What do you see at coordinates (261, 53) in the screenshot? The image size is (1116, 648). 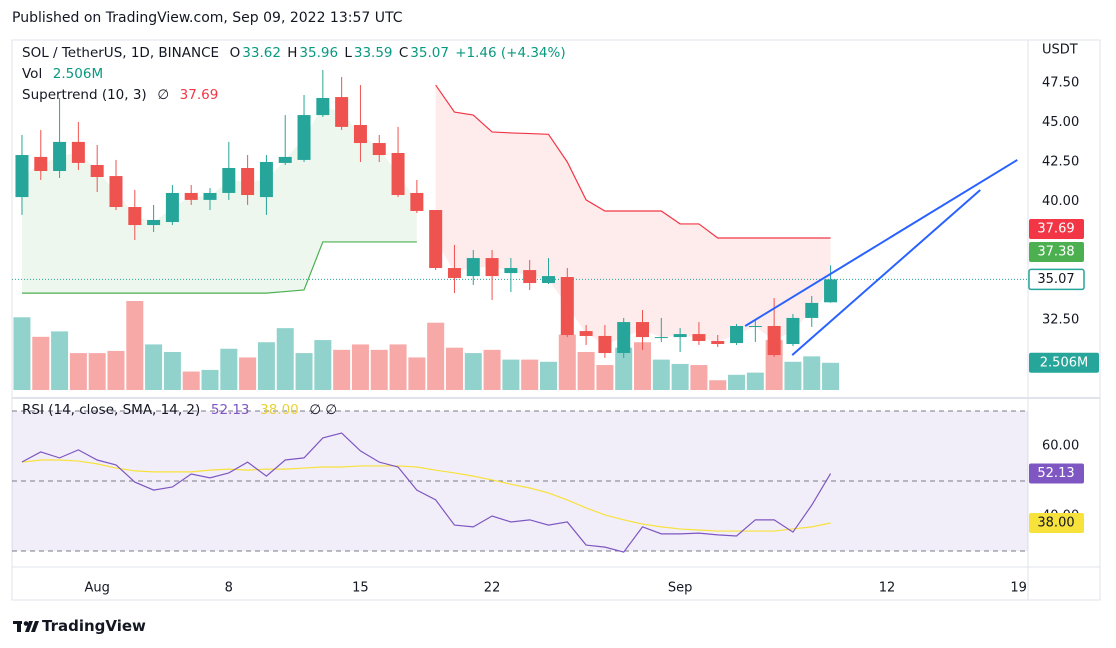 I see `ohlc-value: 33.62` at bounding box center [261, 53].